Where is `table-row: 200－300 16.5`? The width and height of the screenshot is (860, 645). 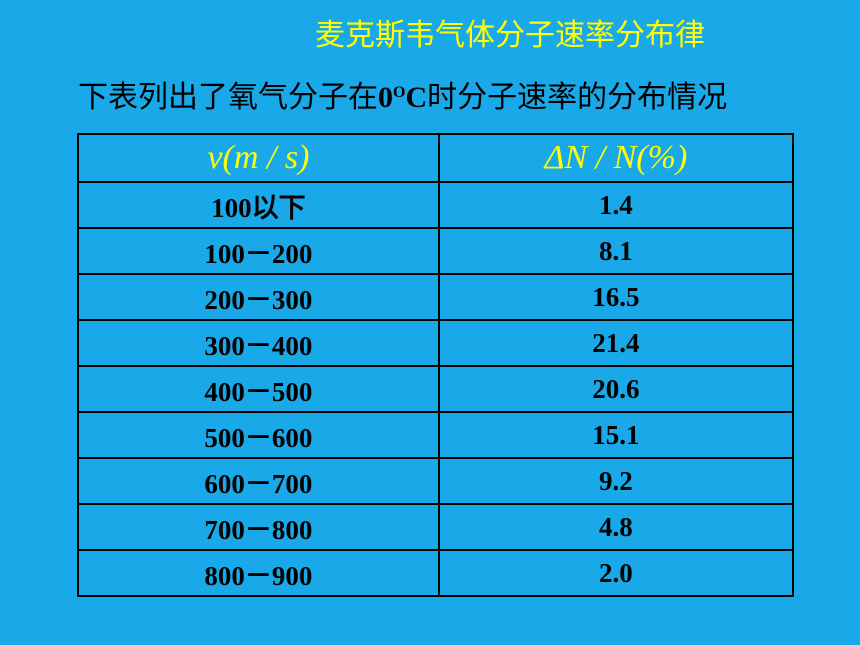 table-row: 200－300 16.5 is located at coordinates (436, 297).